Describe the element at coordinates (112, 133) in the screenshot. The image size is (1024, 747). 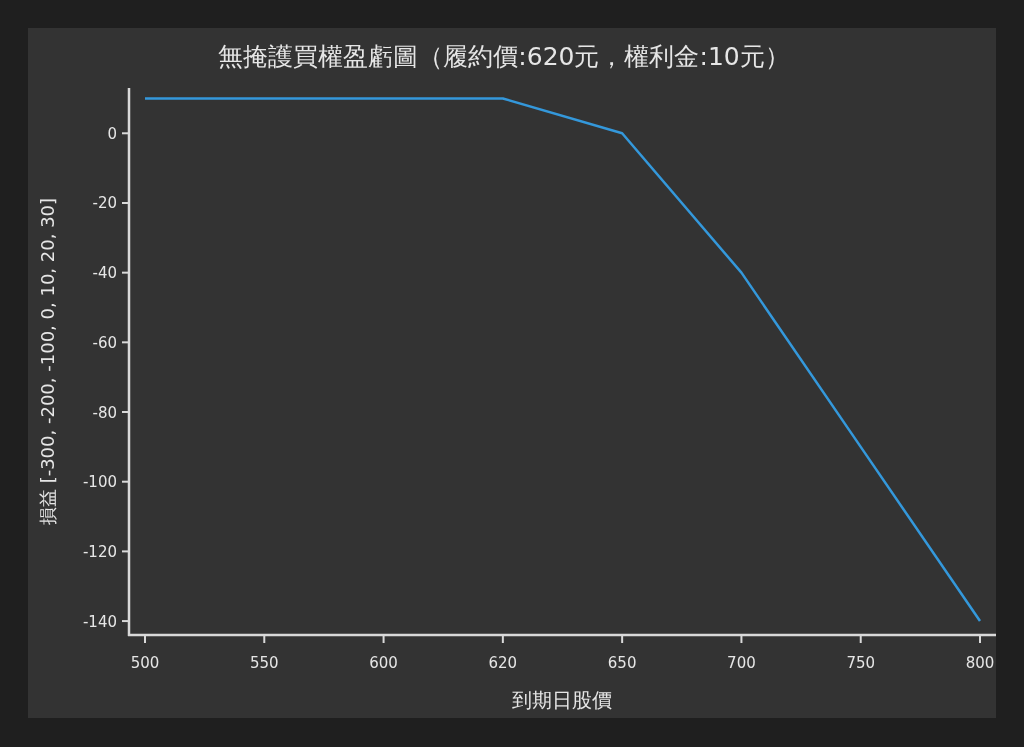
I see `y-tick-label: 0` at that location.